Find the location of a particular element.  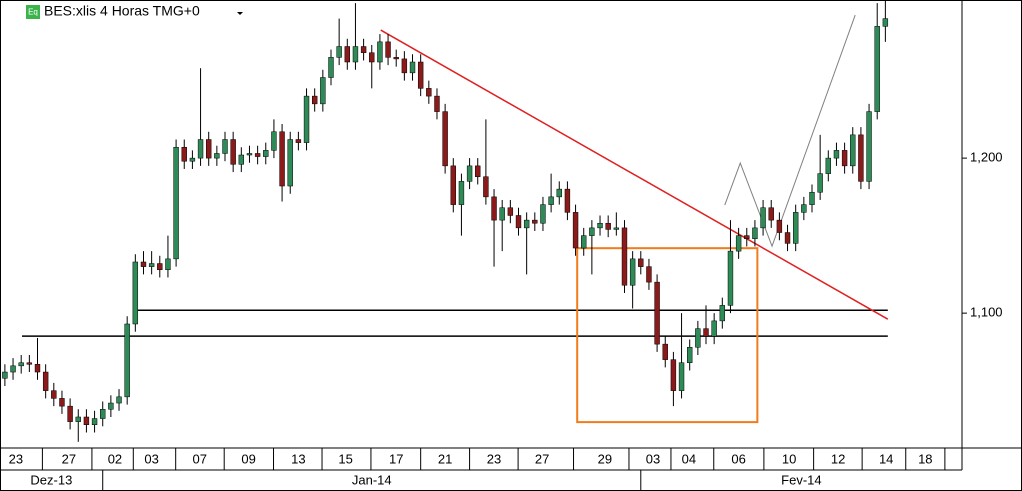

trend-line is located at coordinates (790, 131).